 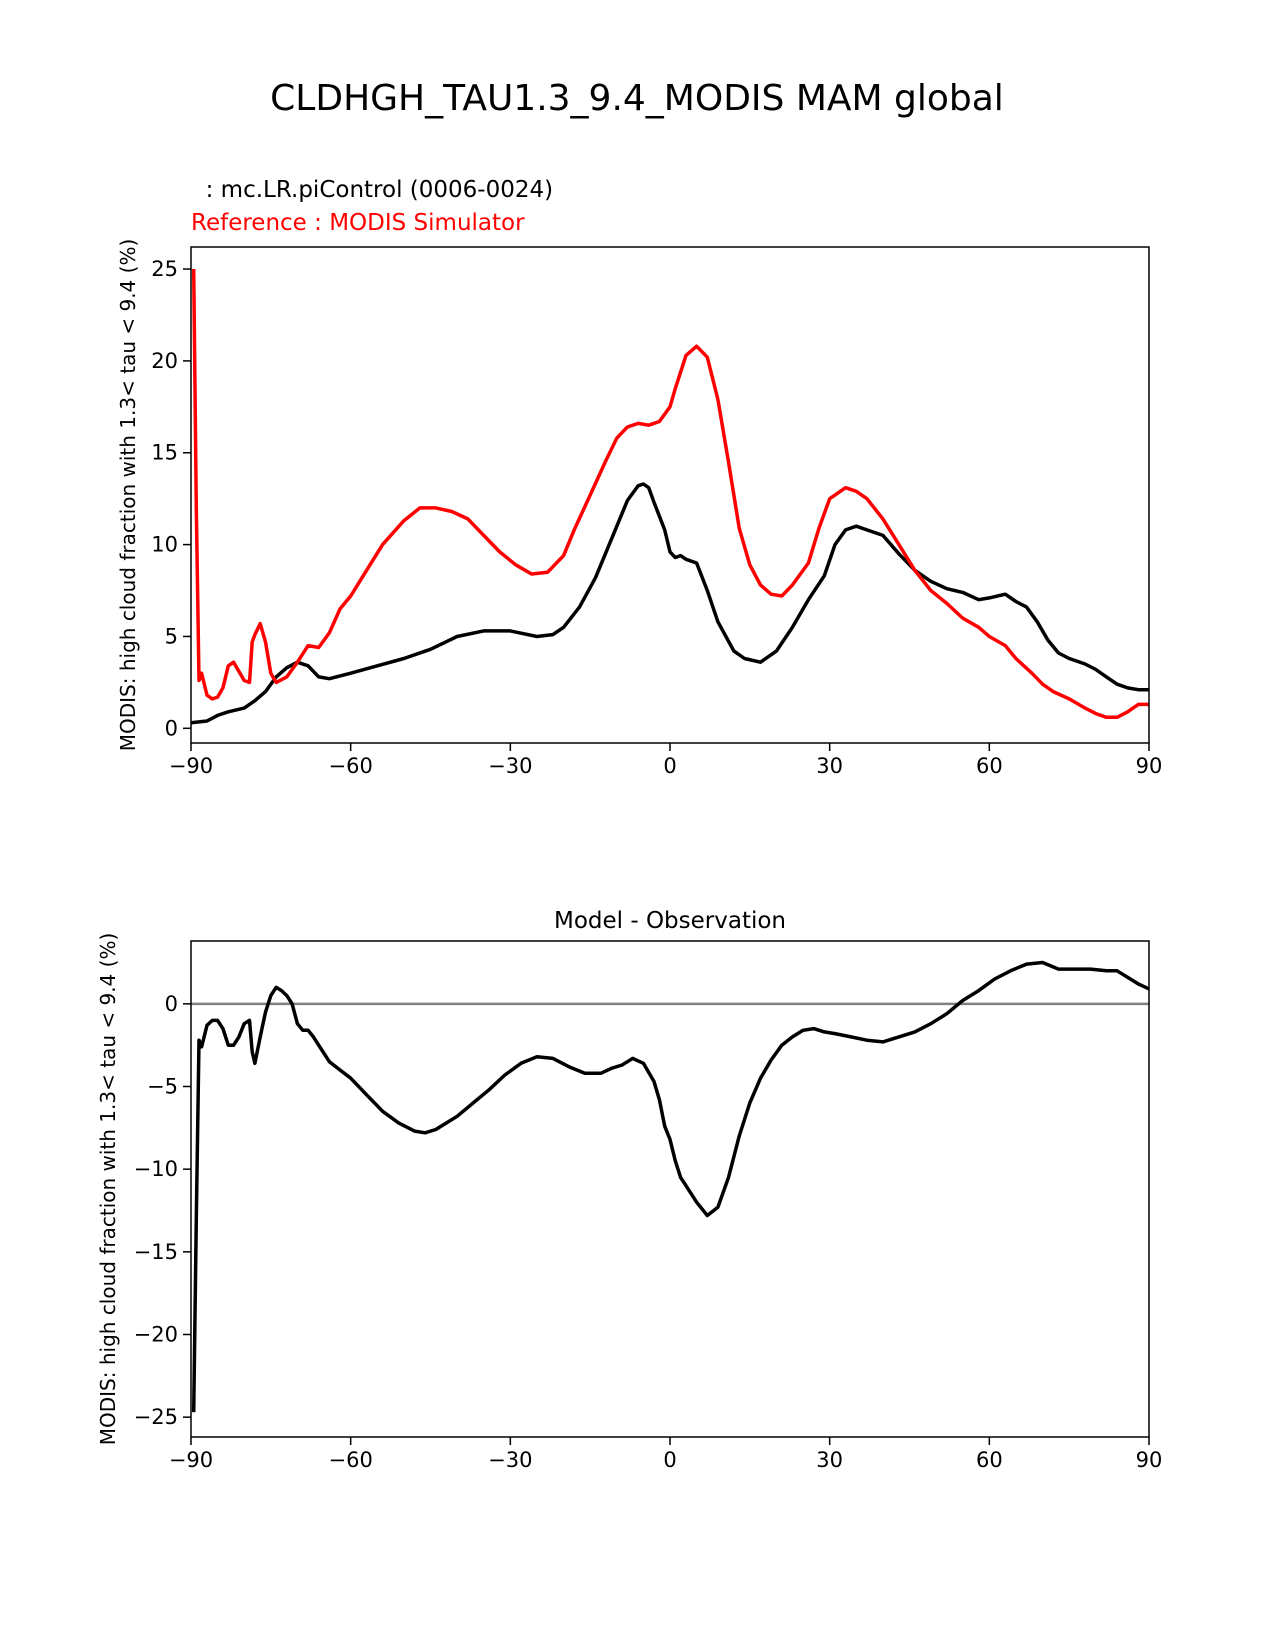 I want to click on test-label: : mc.LR.piControl (0006-0024), so click(x=372, y=190).